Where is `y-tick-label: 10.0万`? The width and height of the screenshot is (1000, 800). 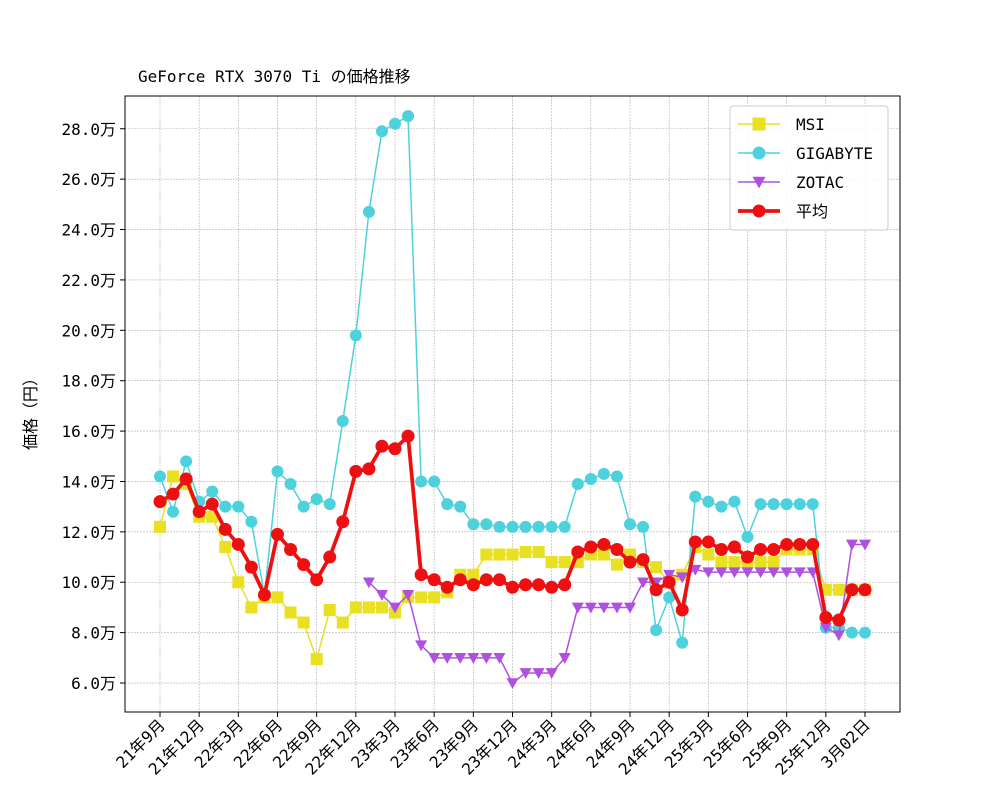 y-tick-label: 10.0万 is located at coordinates (88, 582).